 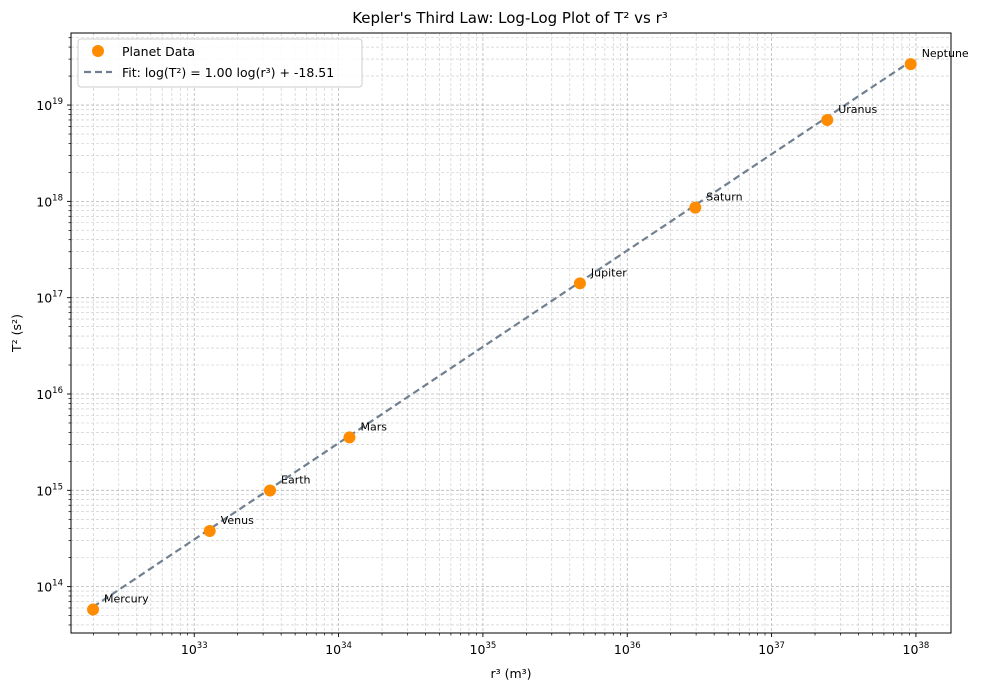 I want to click on y-axis-label: T² (s²), so click(x=16, y=333).